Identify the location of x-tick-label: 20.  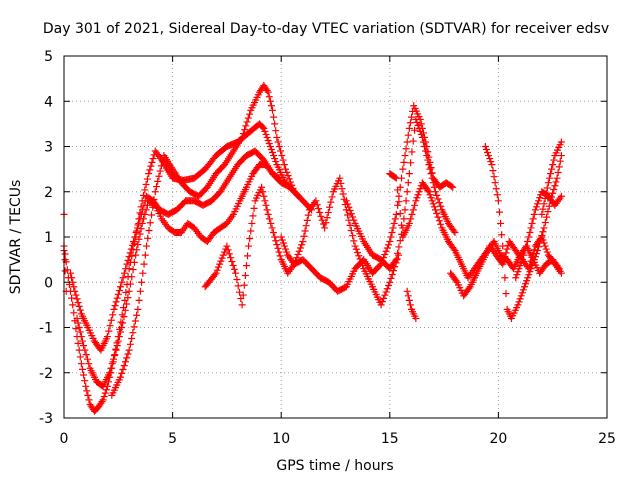
(498, 439).